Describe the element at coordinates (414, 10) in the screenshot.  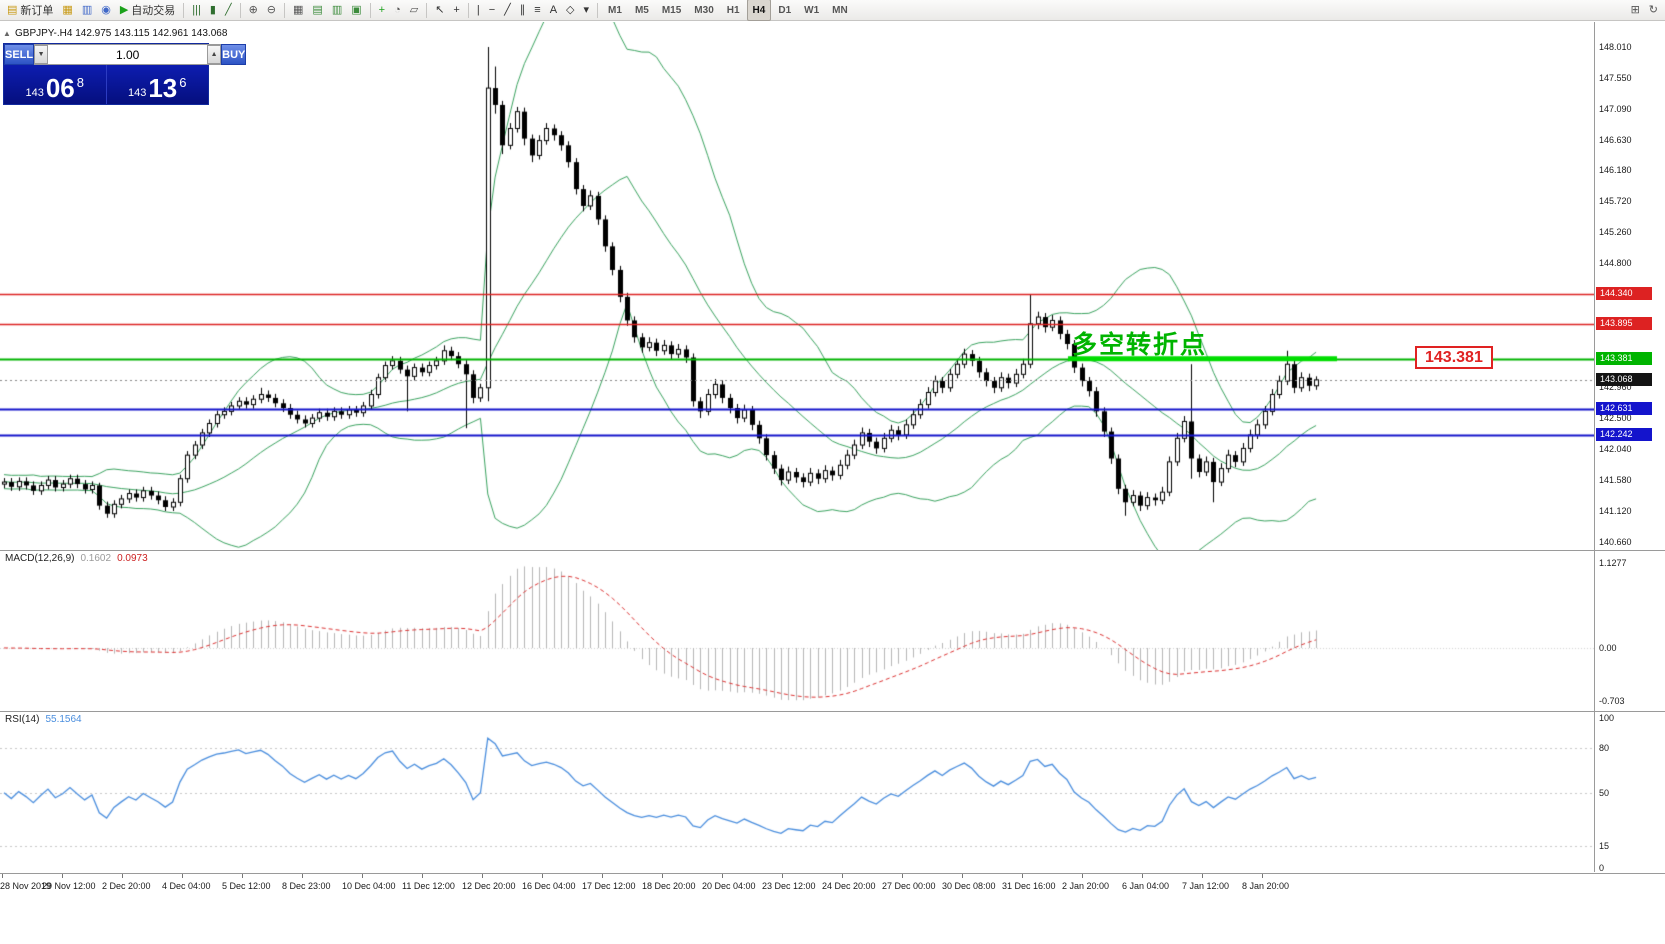
I see `template-button: ▱` at that location.